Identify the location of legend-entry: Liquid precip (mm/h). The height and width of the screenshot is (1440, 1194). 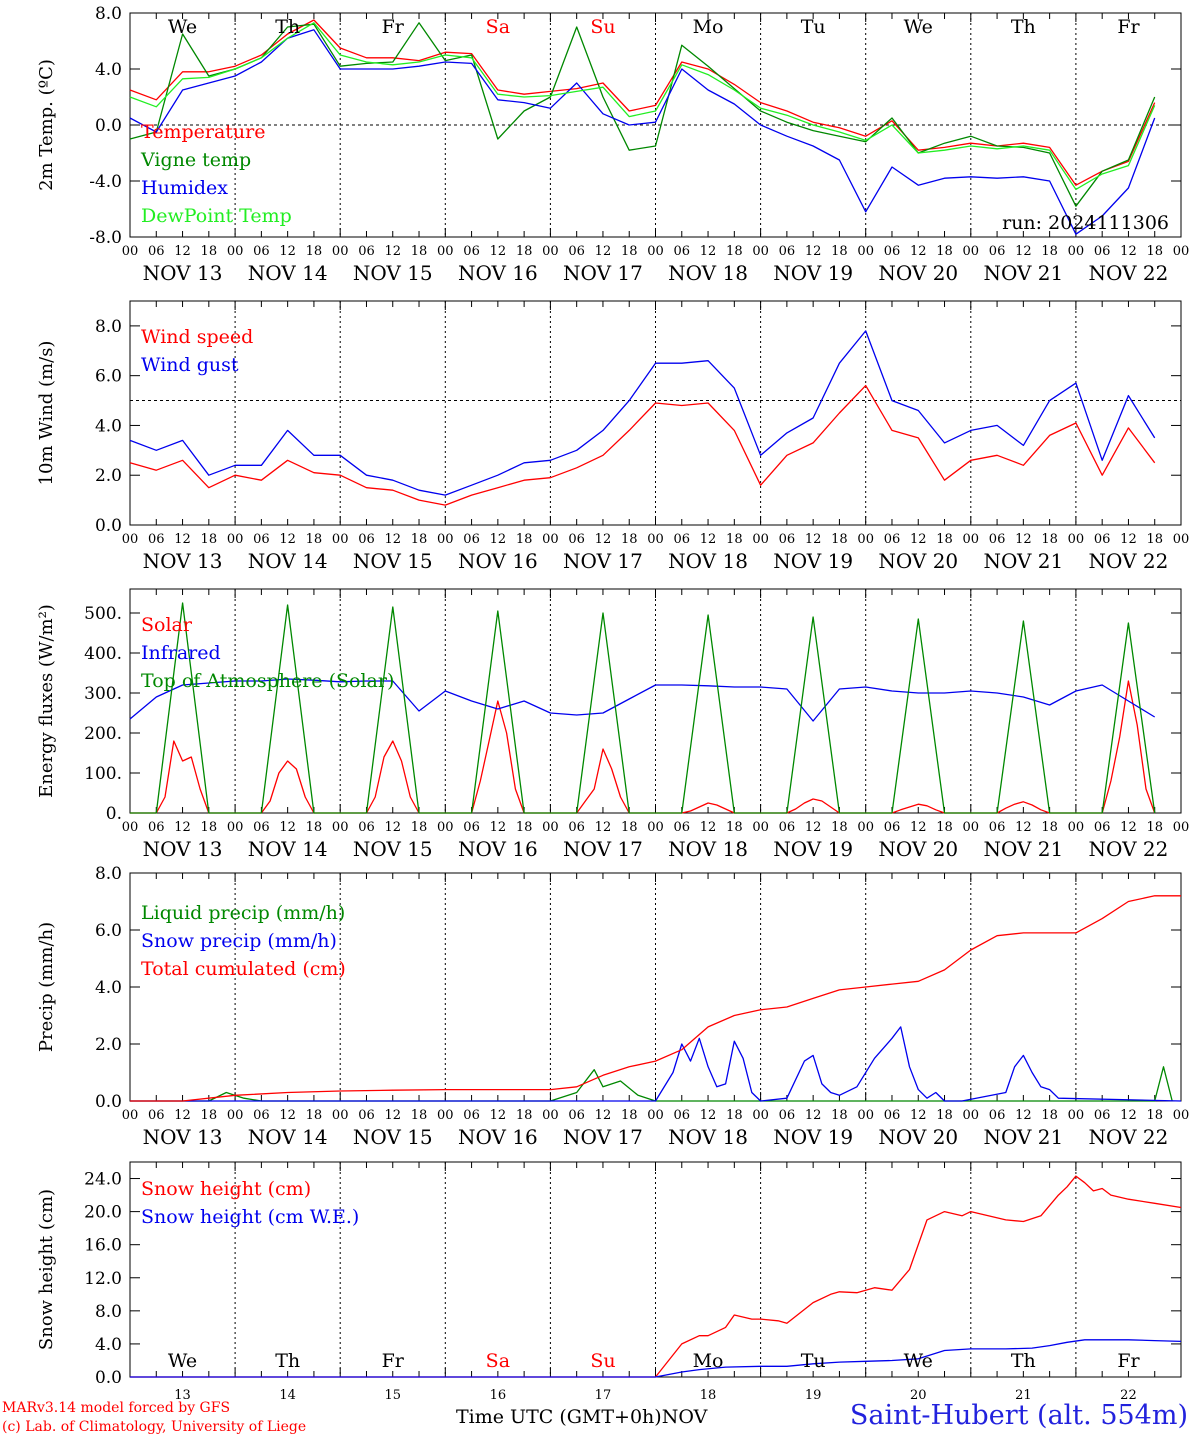
(243, 913).